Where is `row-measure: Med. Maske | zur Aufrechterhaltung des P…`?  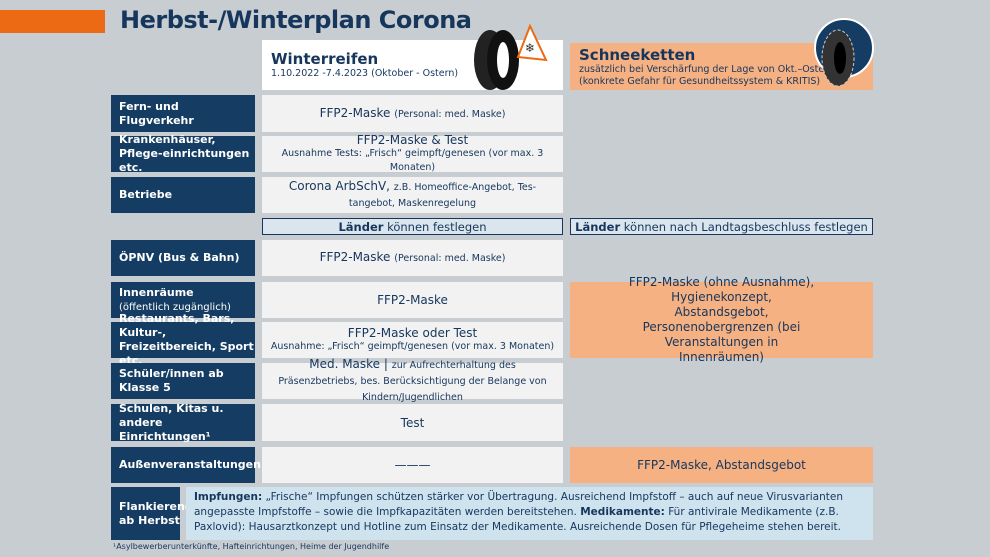
row-measure: Med. Maske | zur Aufrechterhaltung des P… is located at coordinates (412, 380).